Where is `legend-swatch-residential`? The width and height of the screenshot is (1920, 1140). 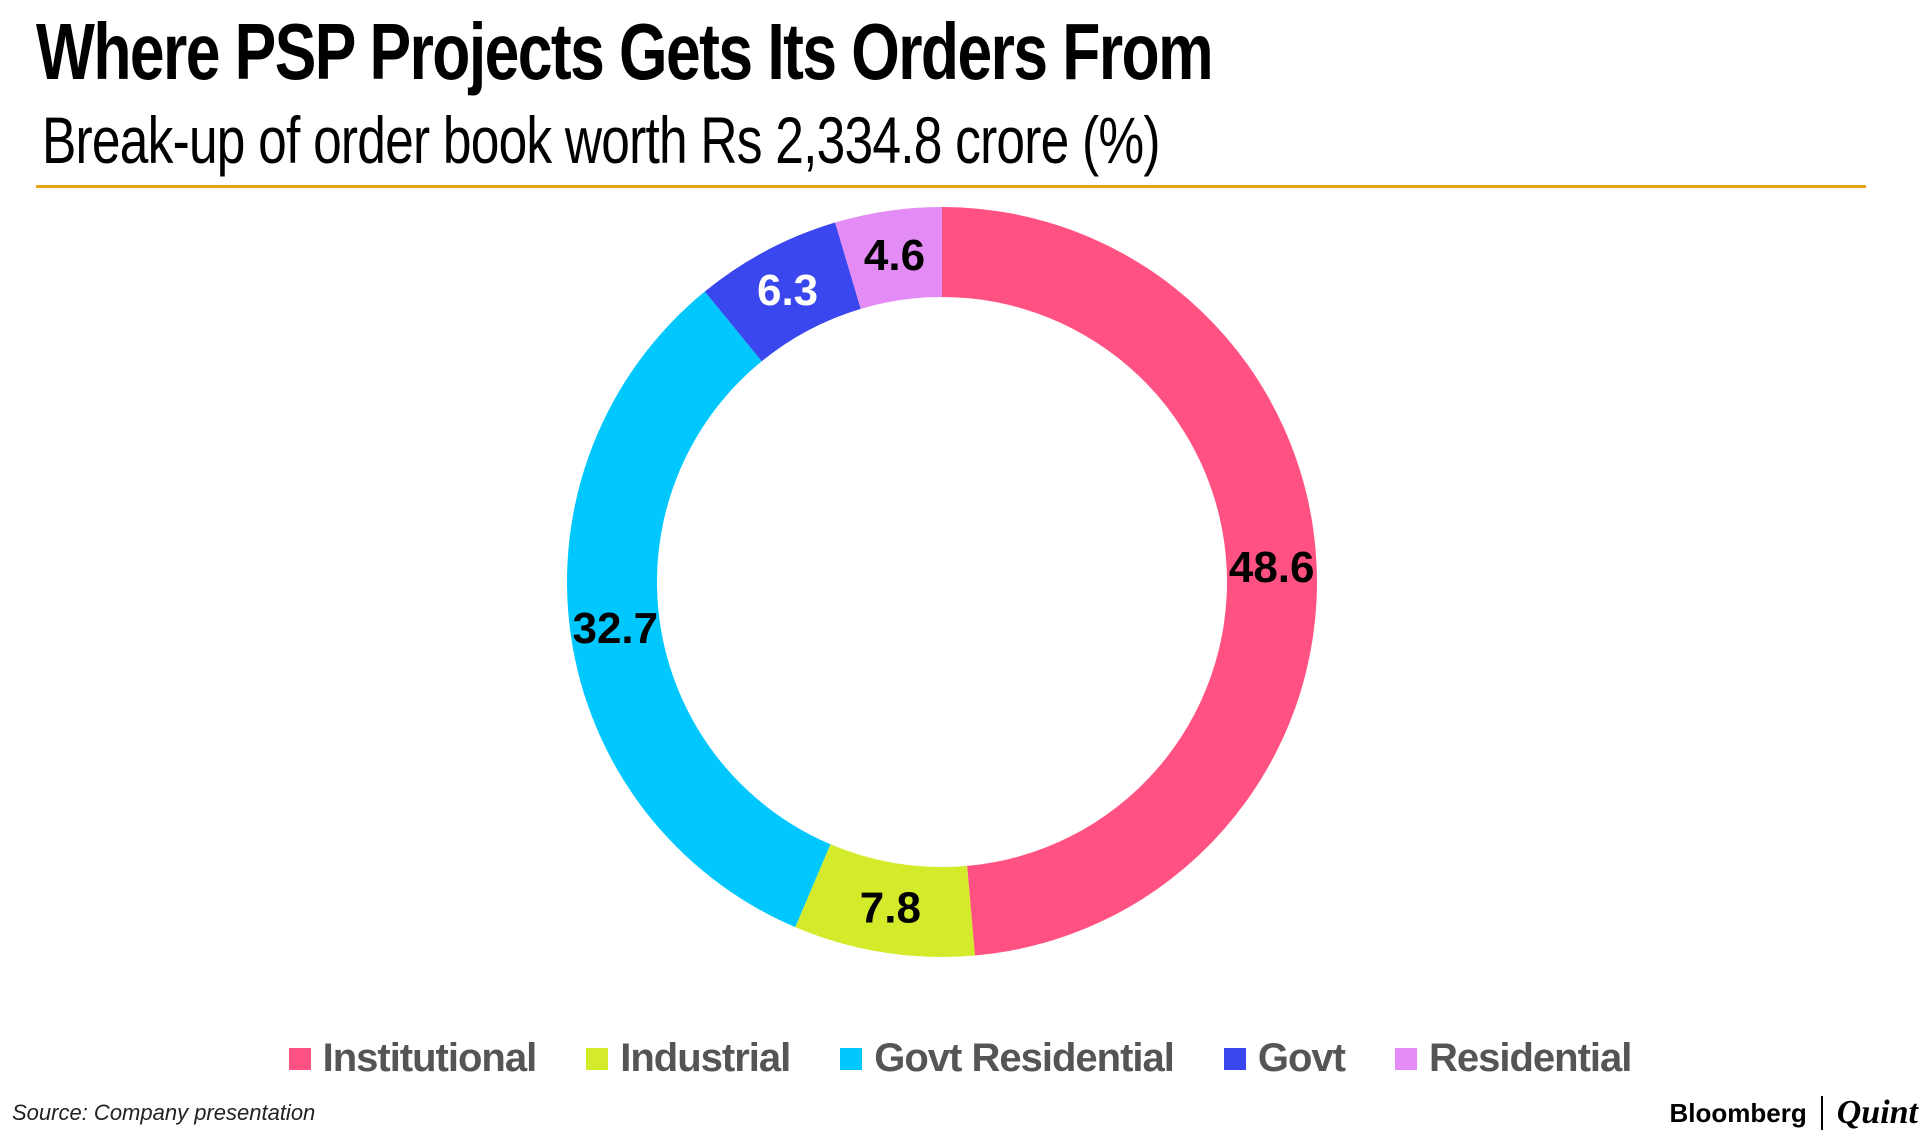 legend-swatch-residential is located at coordinates (1406, 1058).